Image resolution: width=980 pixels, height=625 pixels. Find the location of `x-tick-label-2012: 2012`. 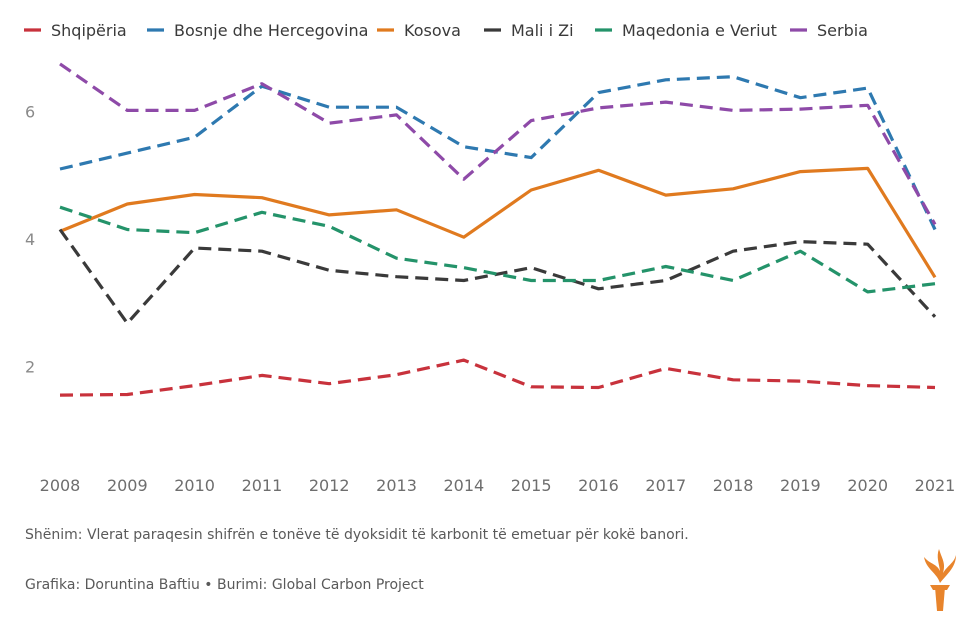

x-tick-label-2012: 2012 is located at coordinates (329, 485).